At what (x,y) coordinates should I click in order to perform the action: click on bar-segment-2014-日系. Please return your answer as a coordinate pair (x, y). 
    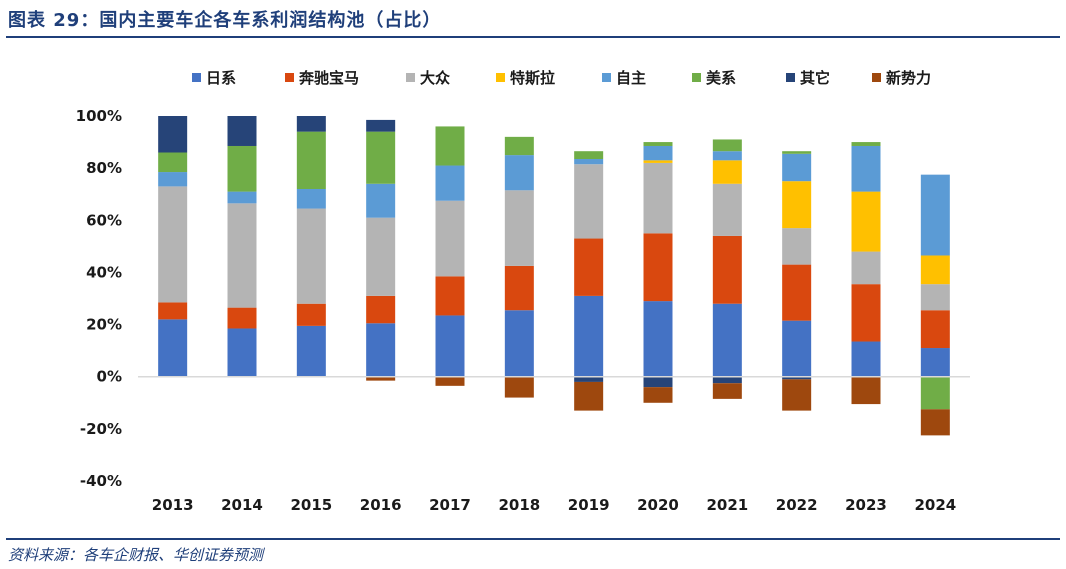
    Looking at the image, I should click on (242, 352).